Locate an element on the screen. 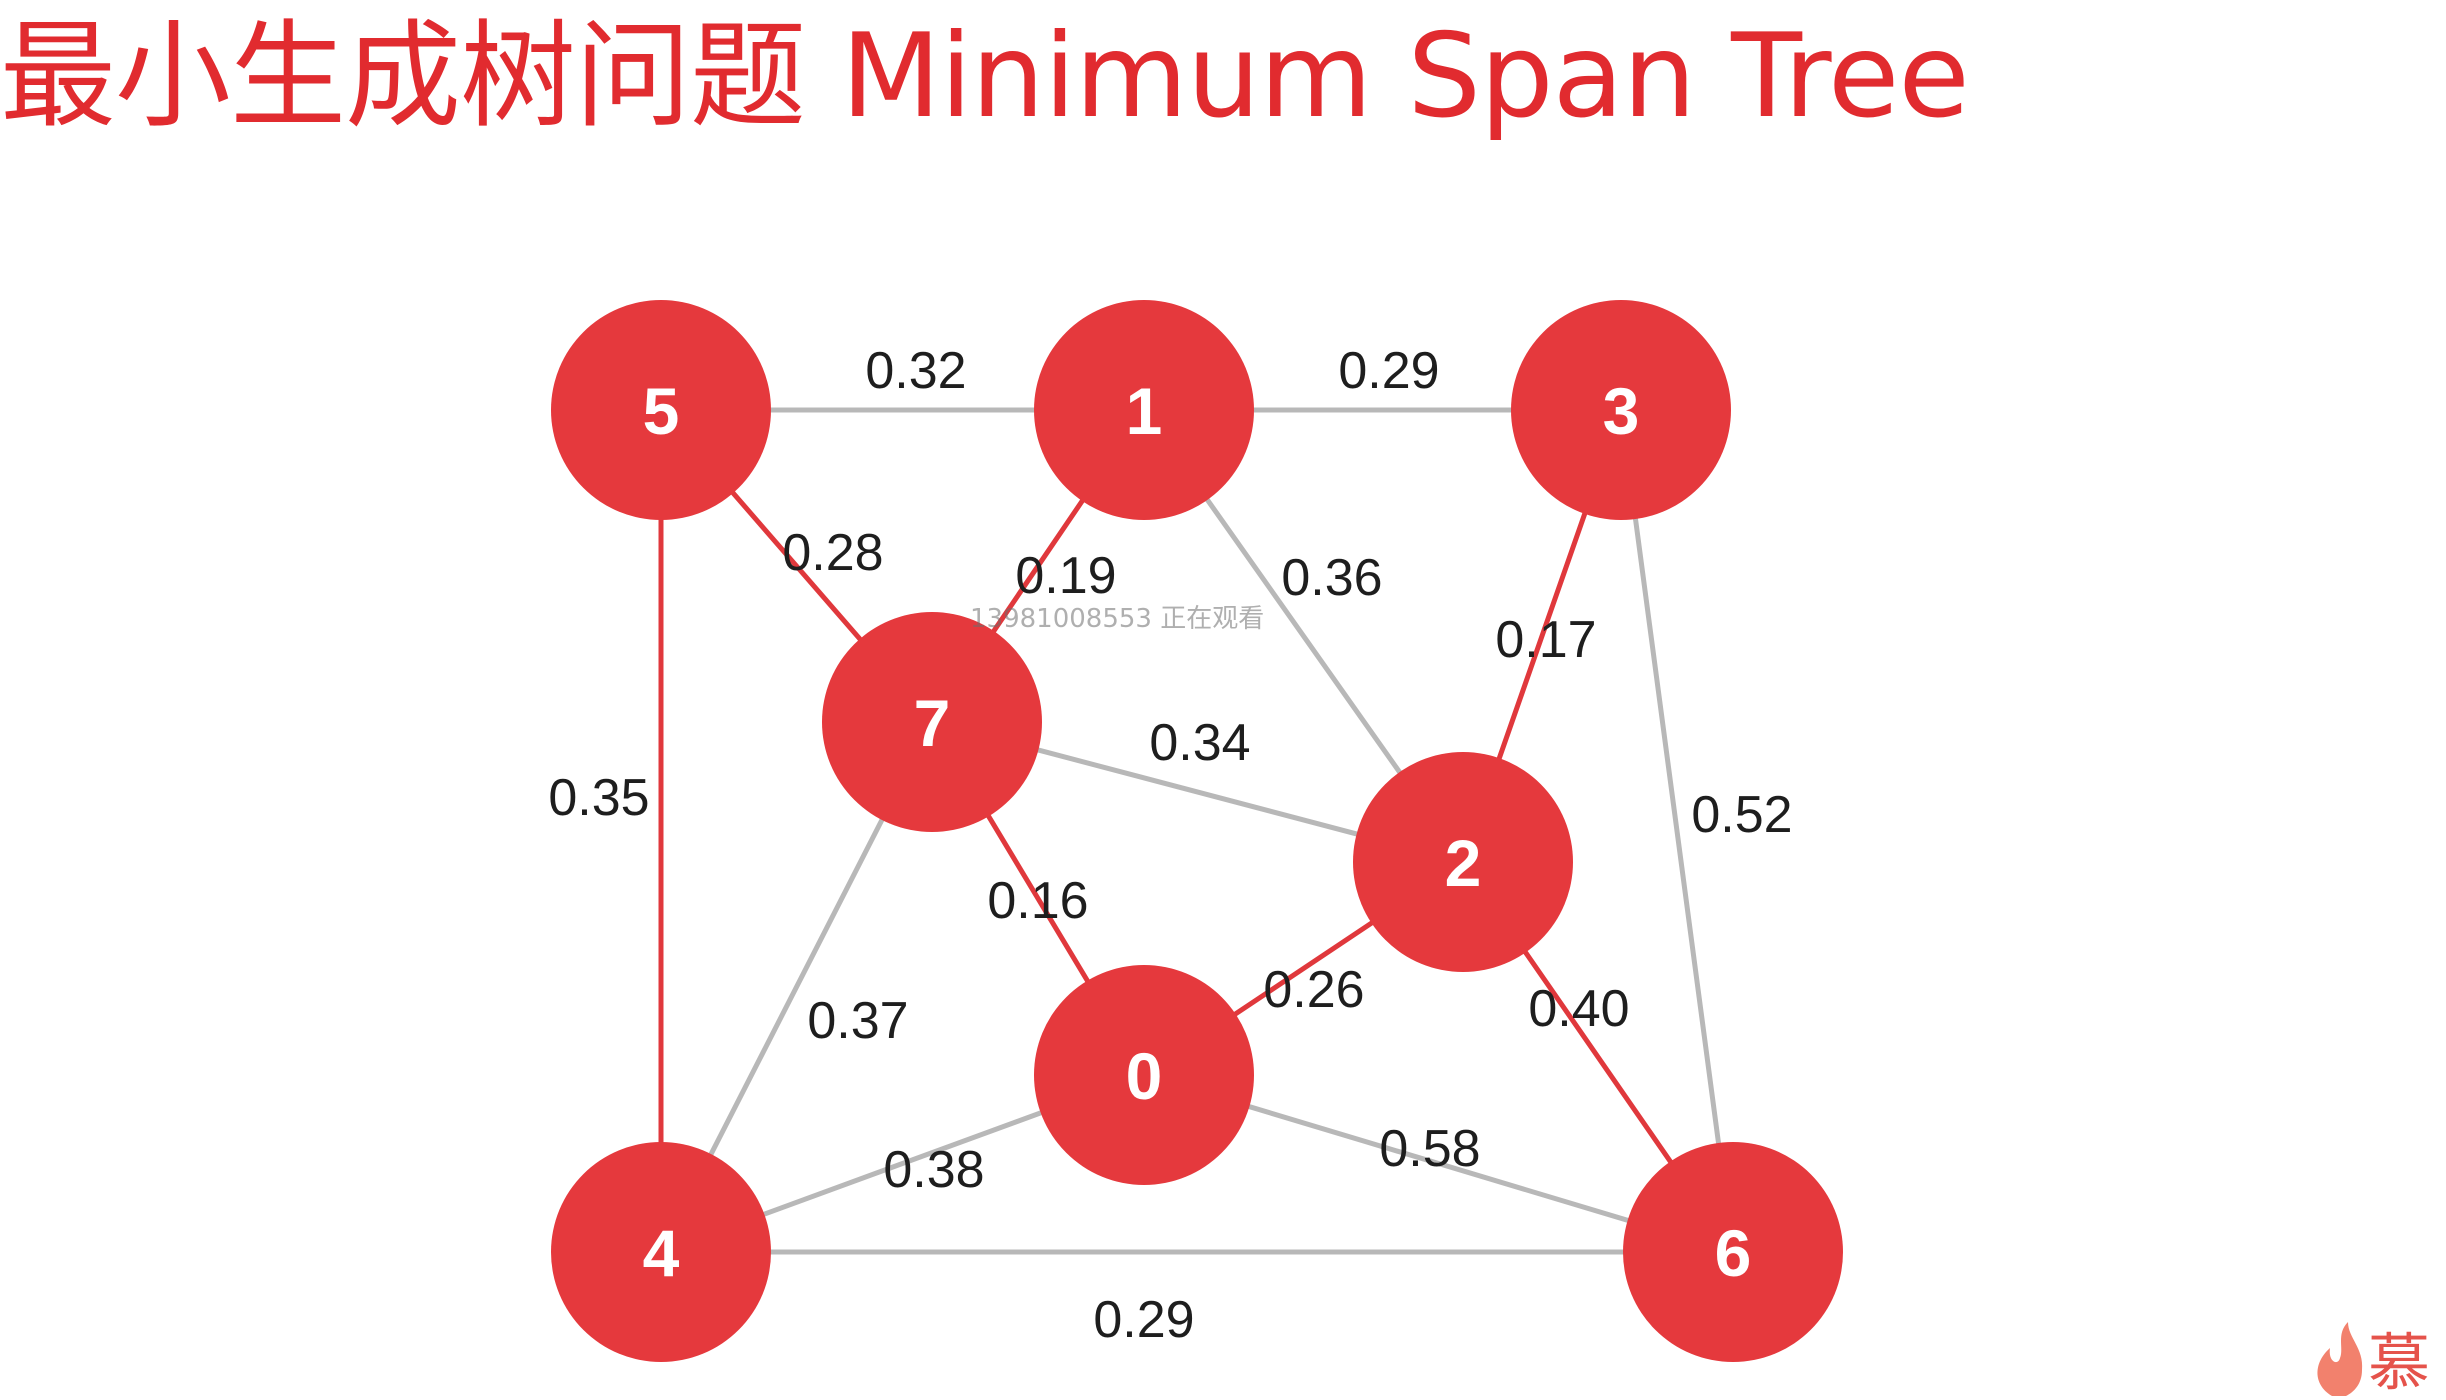 The height and width of the screenshot is (1400, 2446). node-label: 7 is located at coordinates (932, 723).